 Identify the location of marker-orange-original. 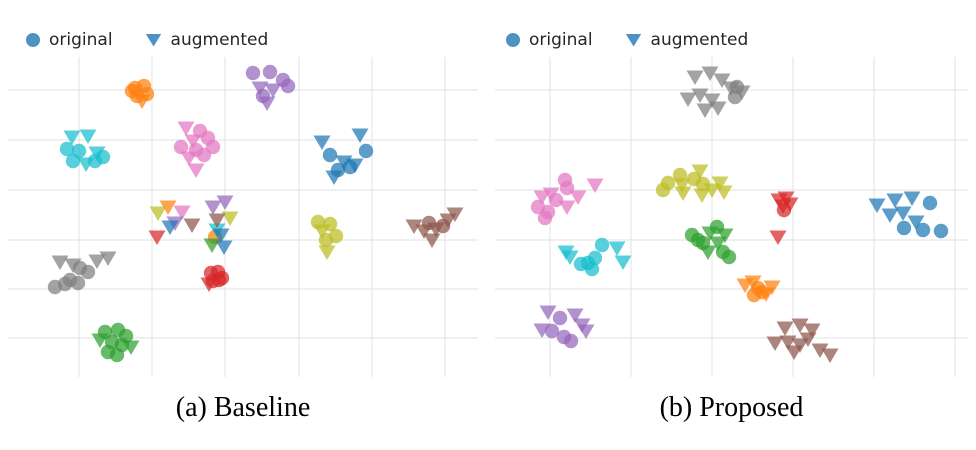
(132, 91).